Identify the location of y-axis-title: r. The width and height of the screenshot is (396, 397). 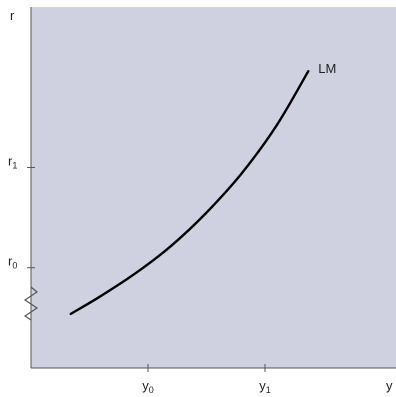
(12, 15).